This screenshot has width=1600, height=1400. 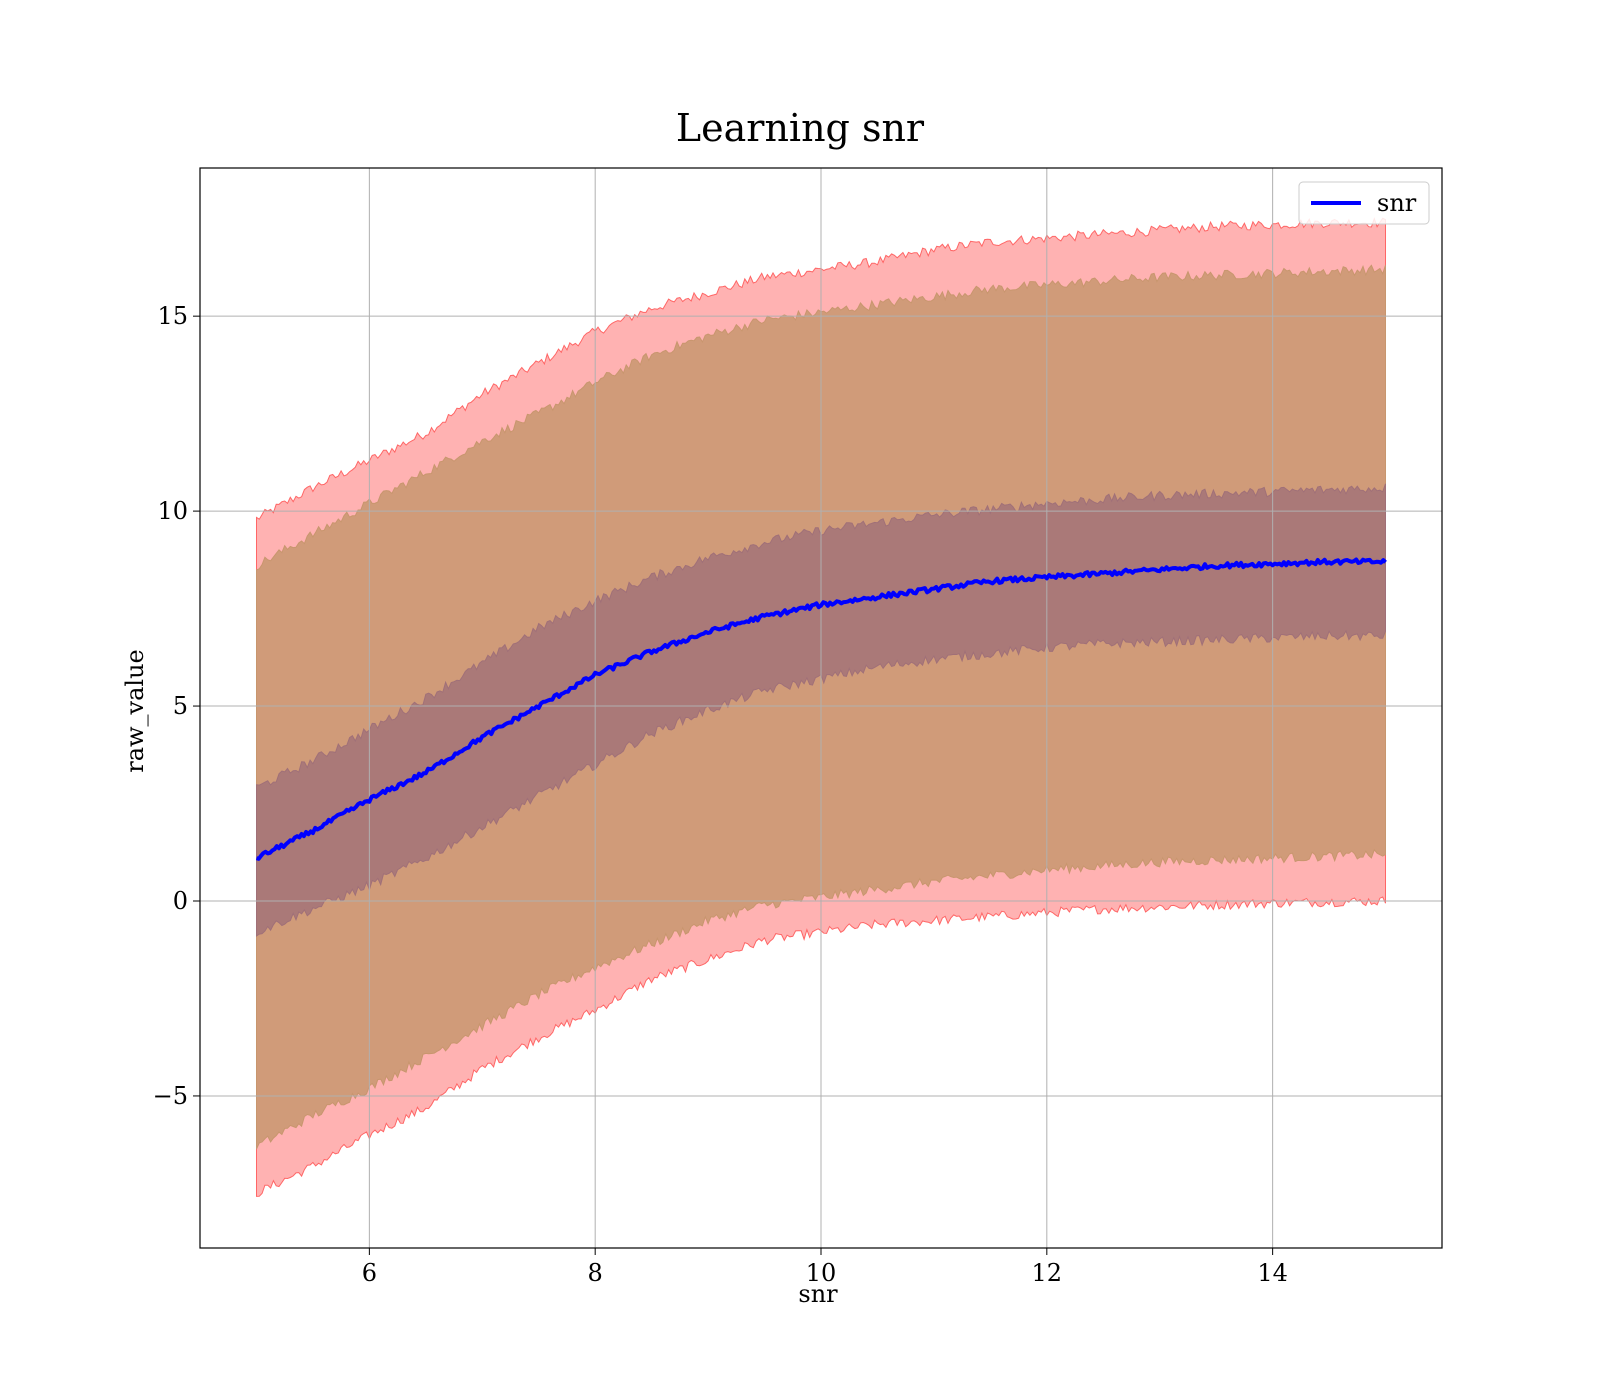 I want to click on legend-label: snr, so click(x=1397, y=203).